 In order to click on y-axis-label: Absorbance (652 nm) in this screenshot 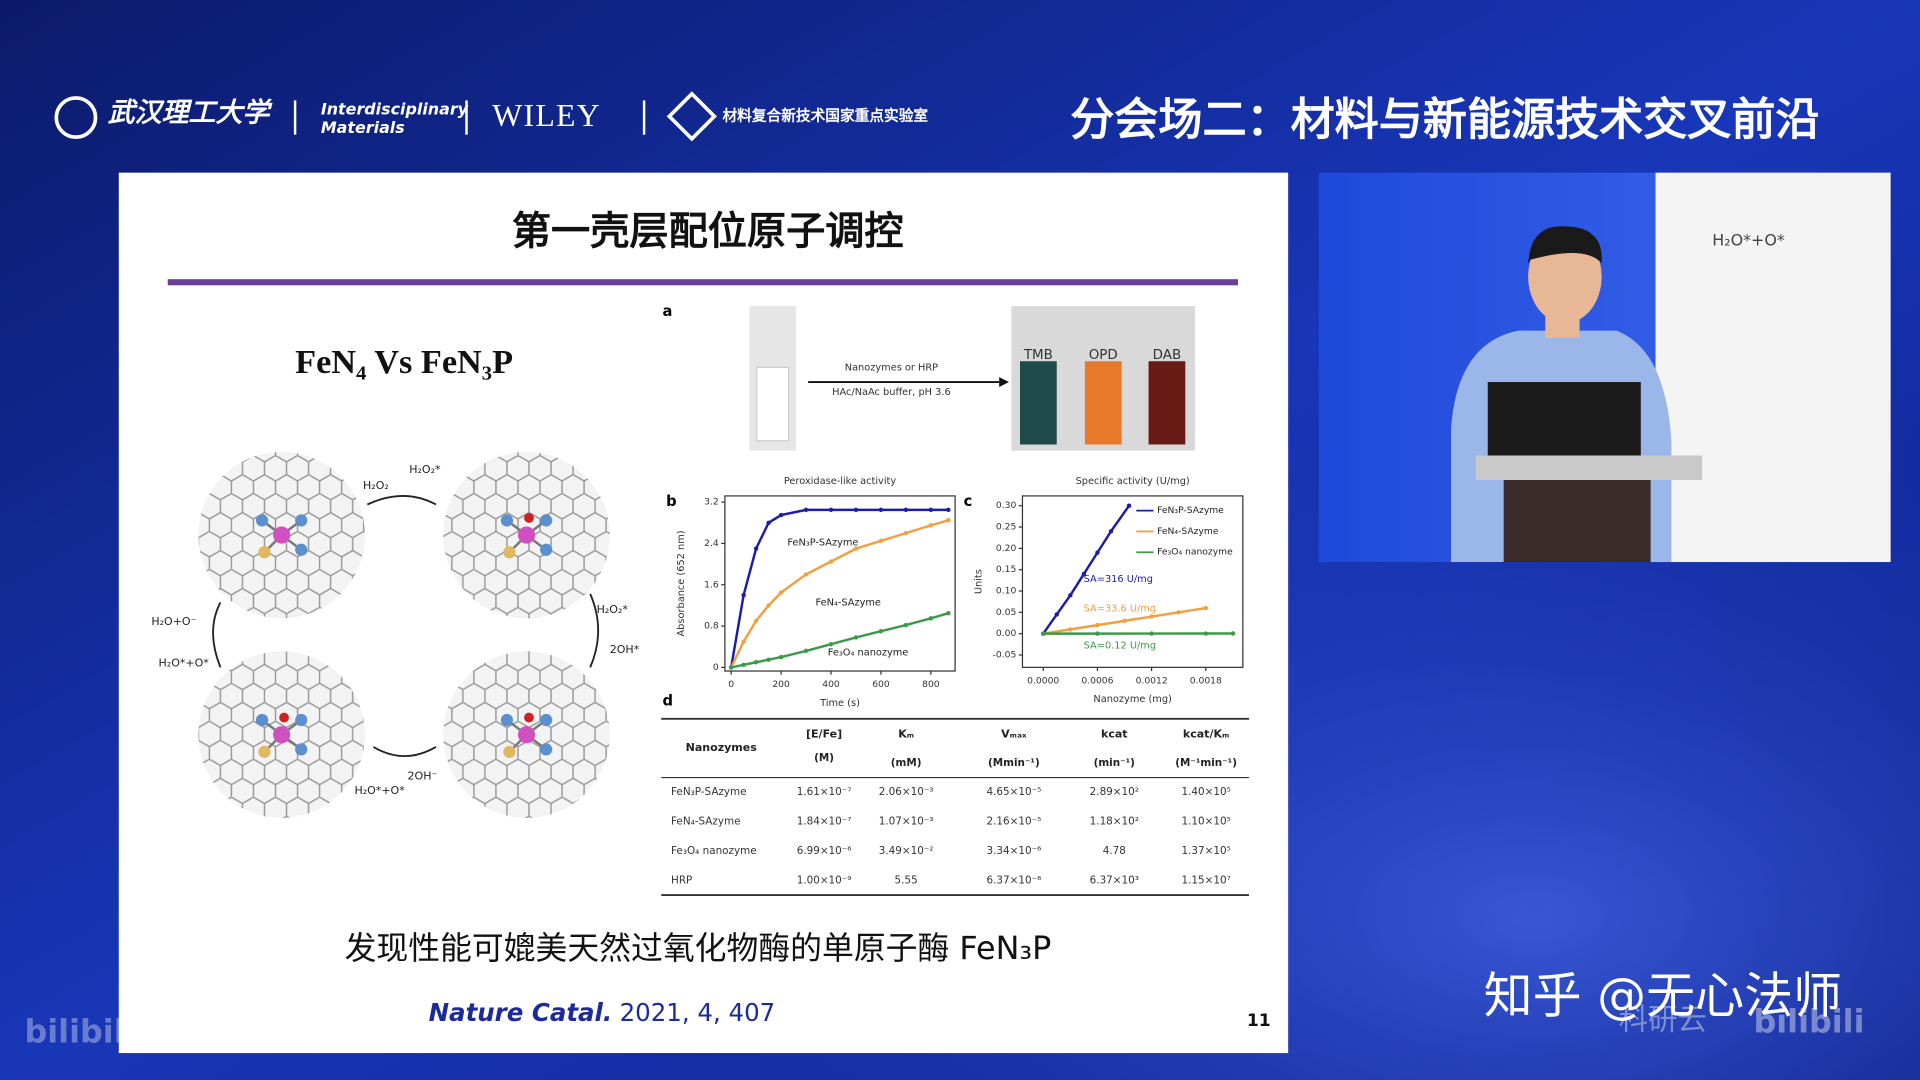, I will do `click(681, 583)`.